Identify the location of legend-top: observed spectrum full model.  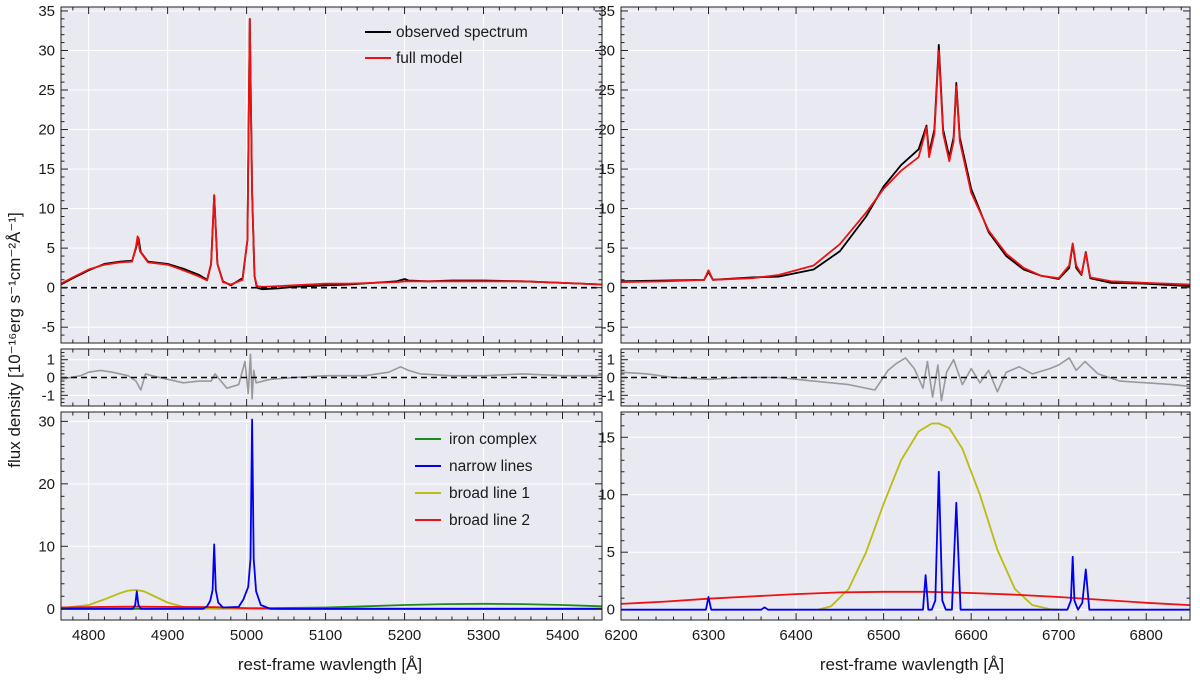
(446, 45).